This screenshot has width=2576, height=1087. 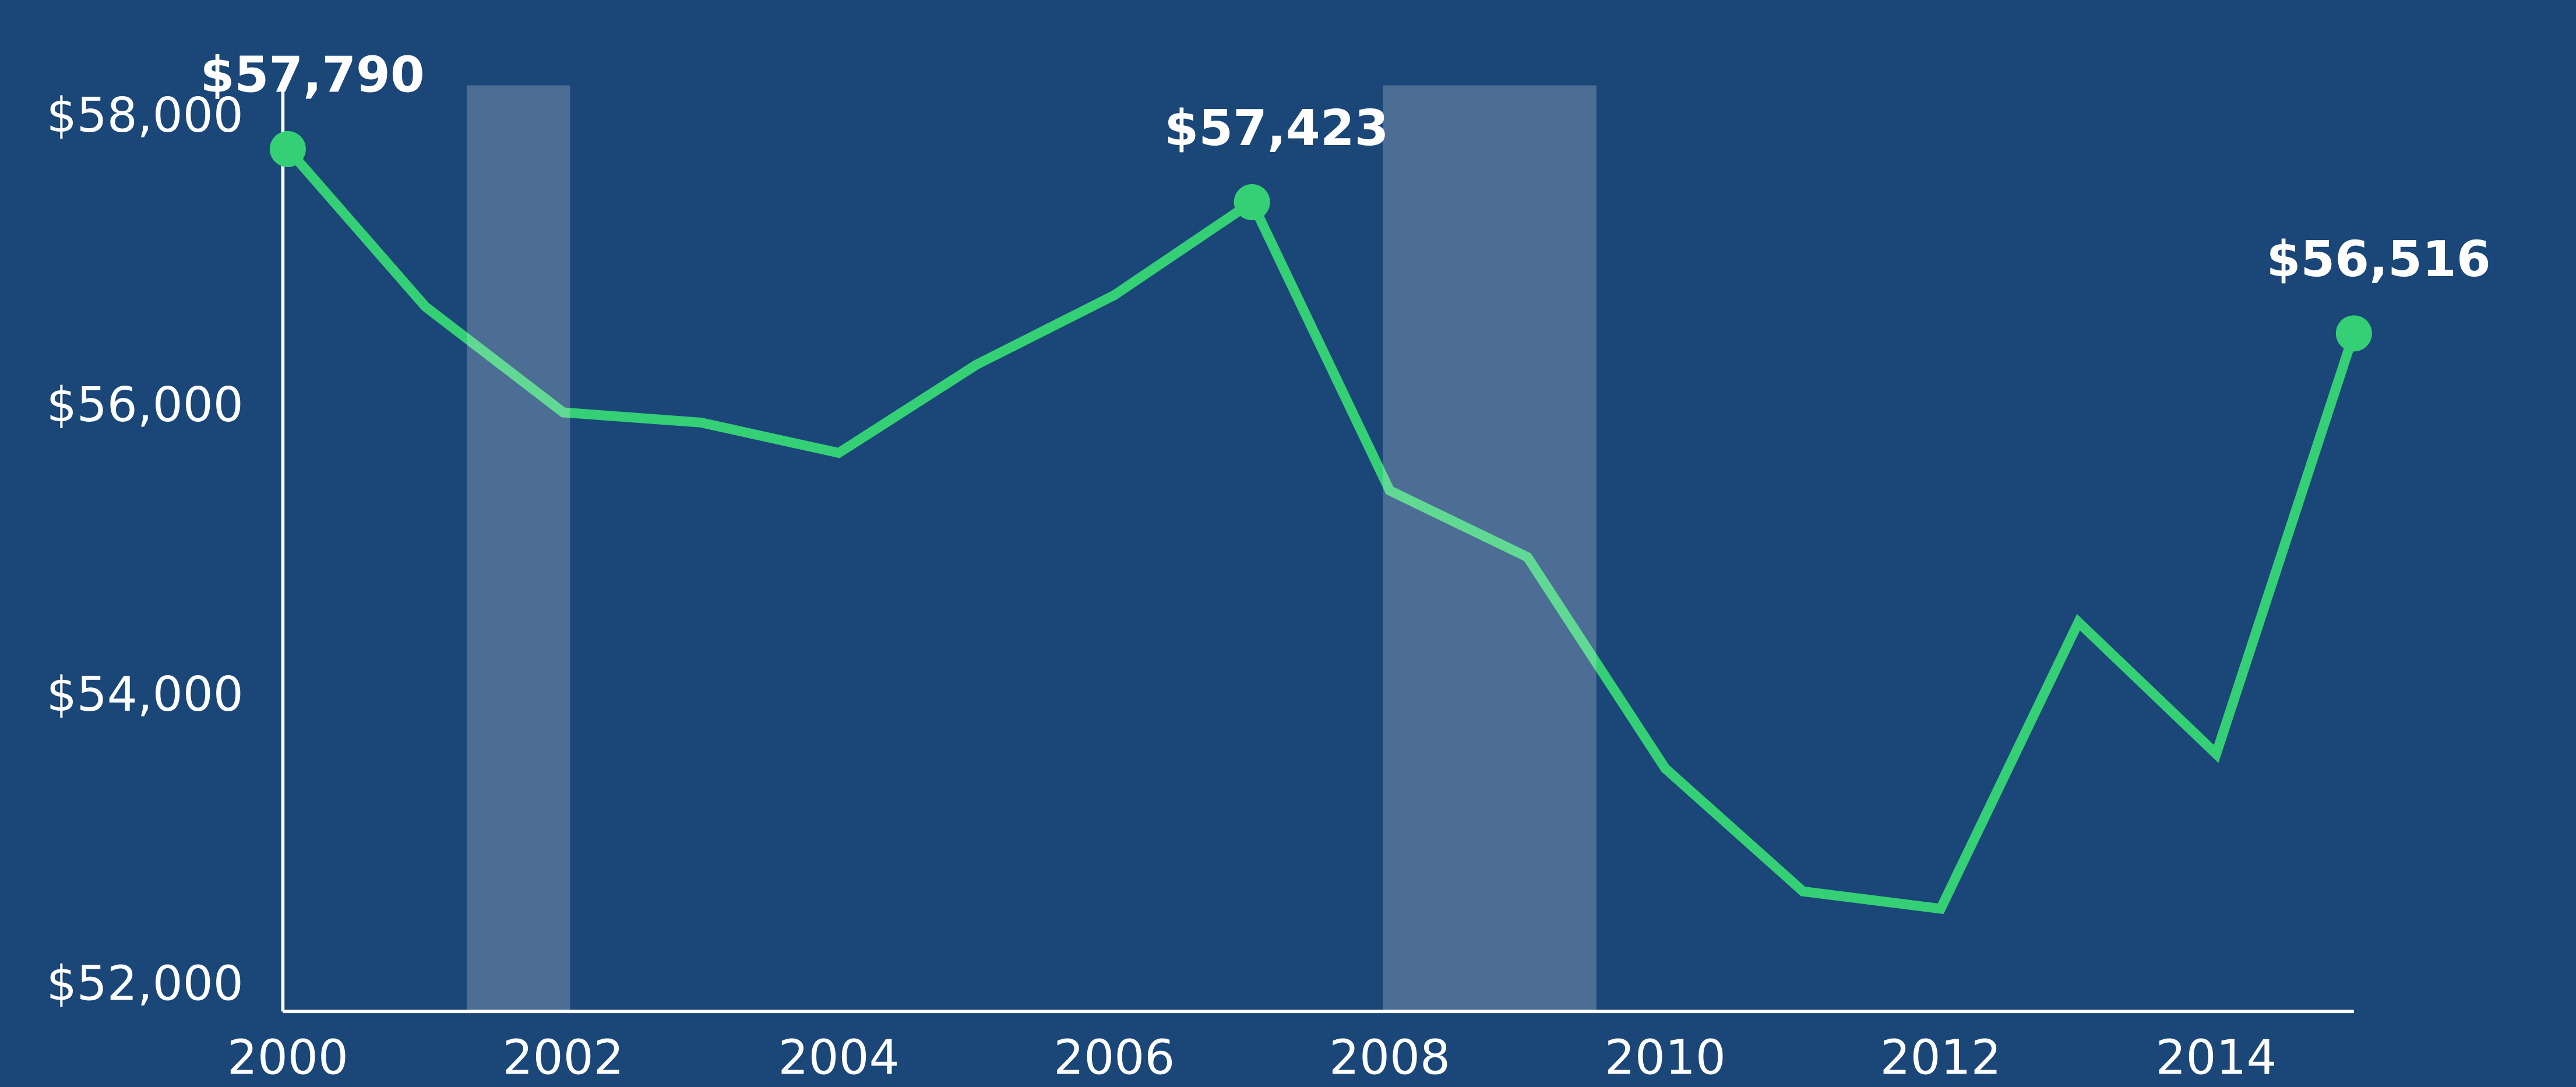 What do you see at coordinates (2216, 1057) in the screenshot?
I see `x-tick-label: 2014` at bounding box center [2216, 1057].